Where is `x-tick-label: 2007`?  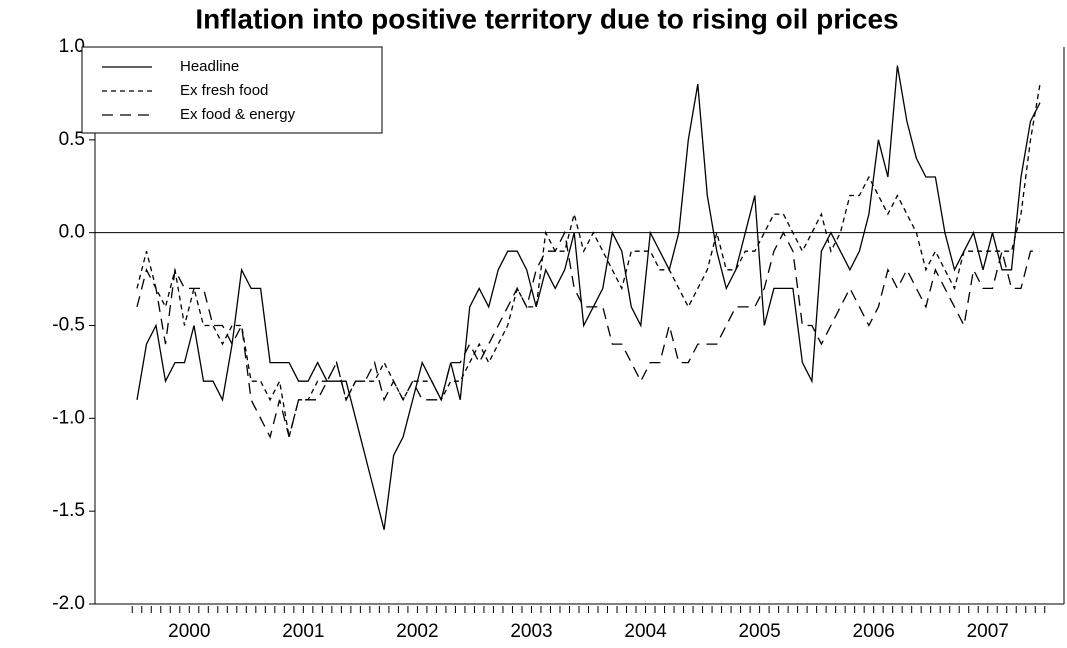 x-tick-label: 2007 is located at coordinates (988, 631).